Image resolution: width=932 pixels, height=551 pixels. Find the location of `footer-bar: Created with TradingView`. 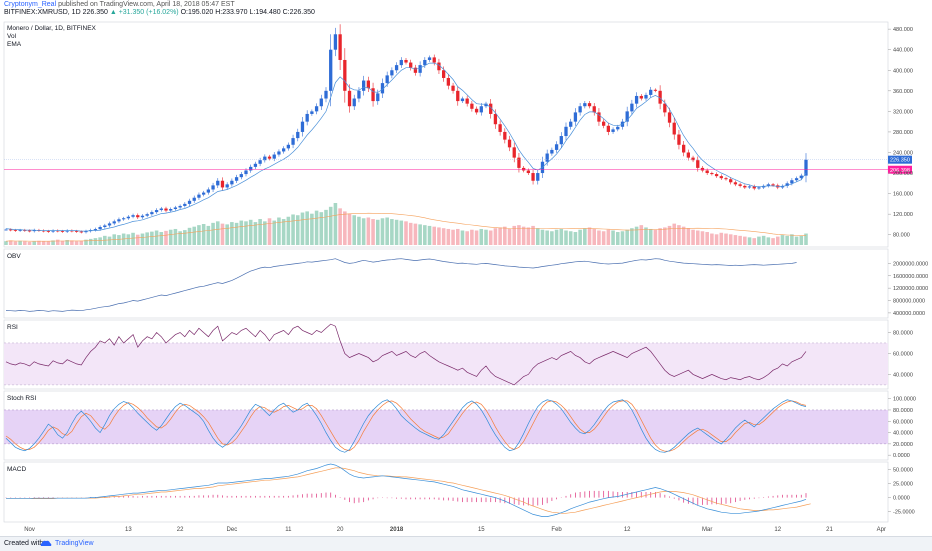

footer-bar: Created with TradingView is located at coordinates (466, 543).